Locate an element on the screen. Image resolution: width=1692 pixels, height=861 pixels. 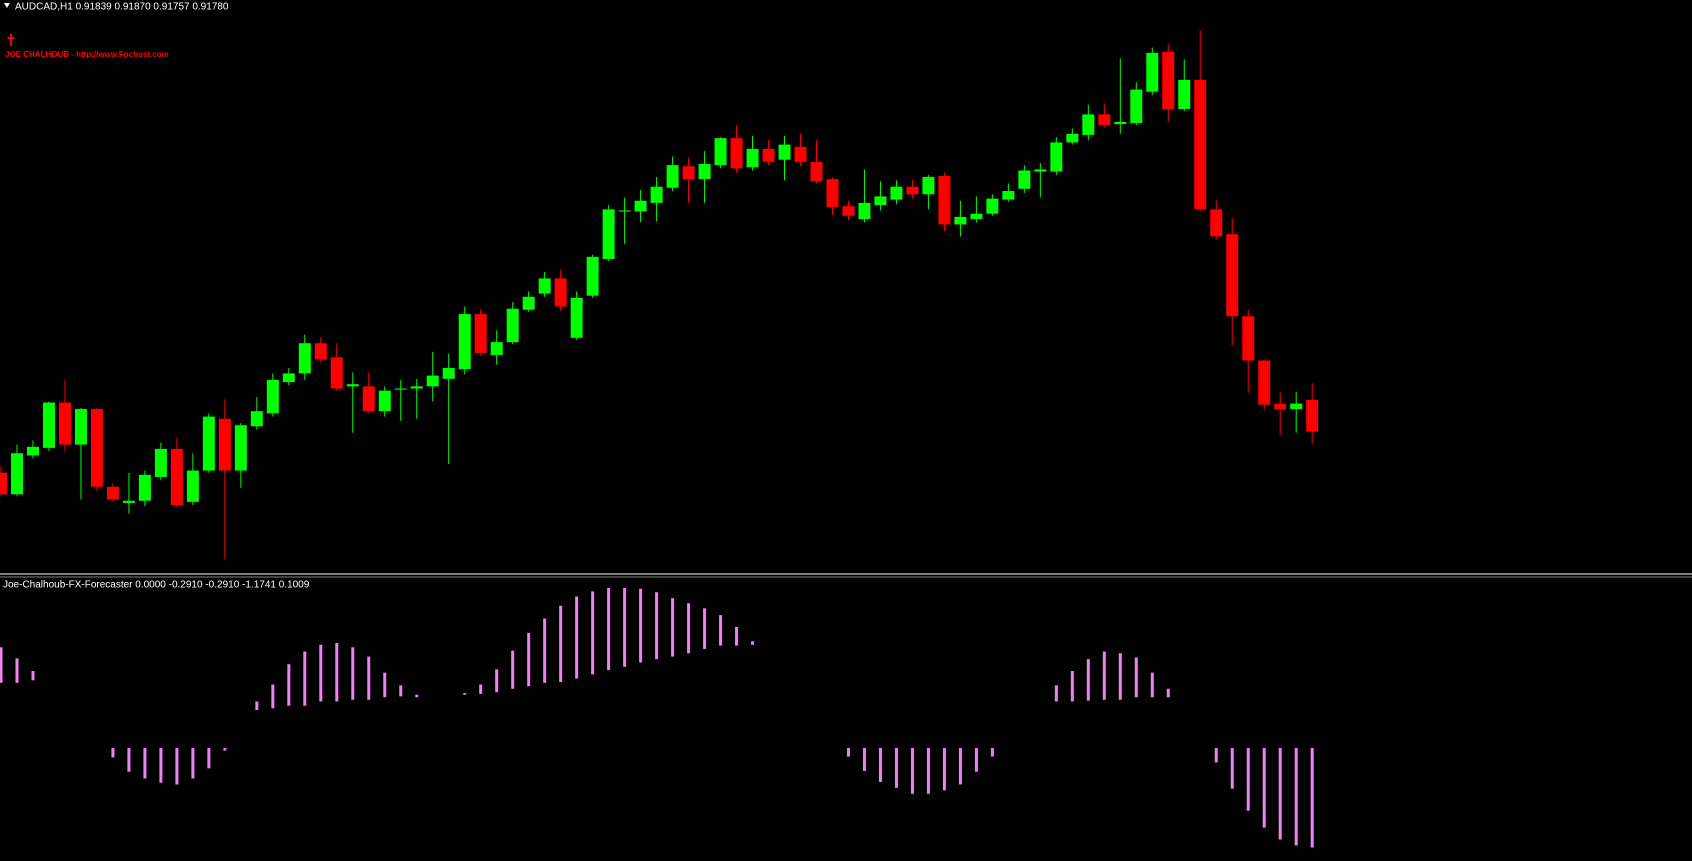
cross-icon is located at coordinates (11, 40).